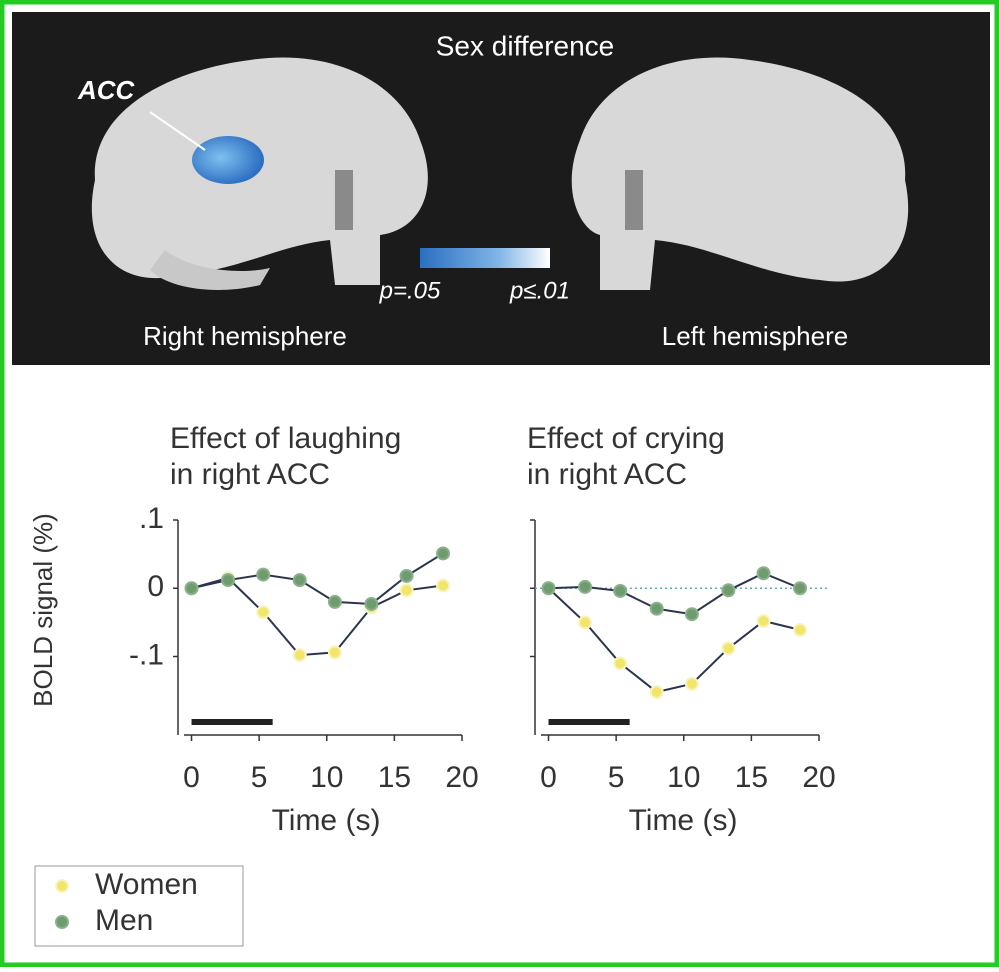  Describe the element at coordinates (674, 640) in the screenshot. I see `series-line` at that location.